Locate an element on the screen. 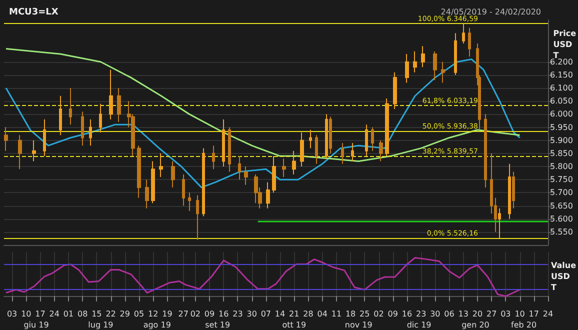  y-tick-label: 5.800 is located at coordinates (561, 167).